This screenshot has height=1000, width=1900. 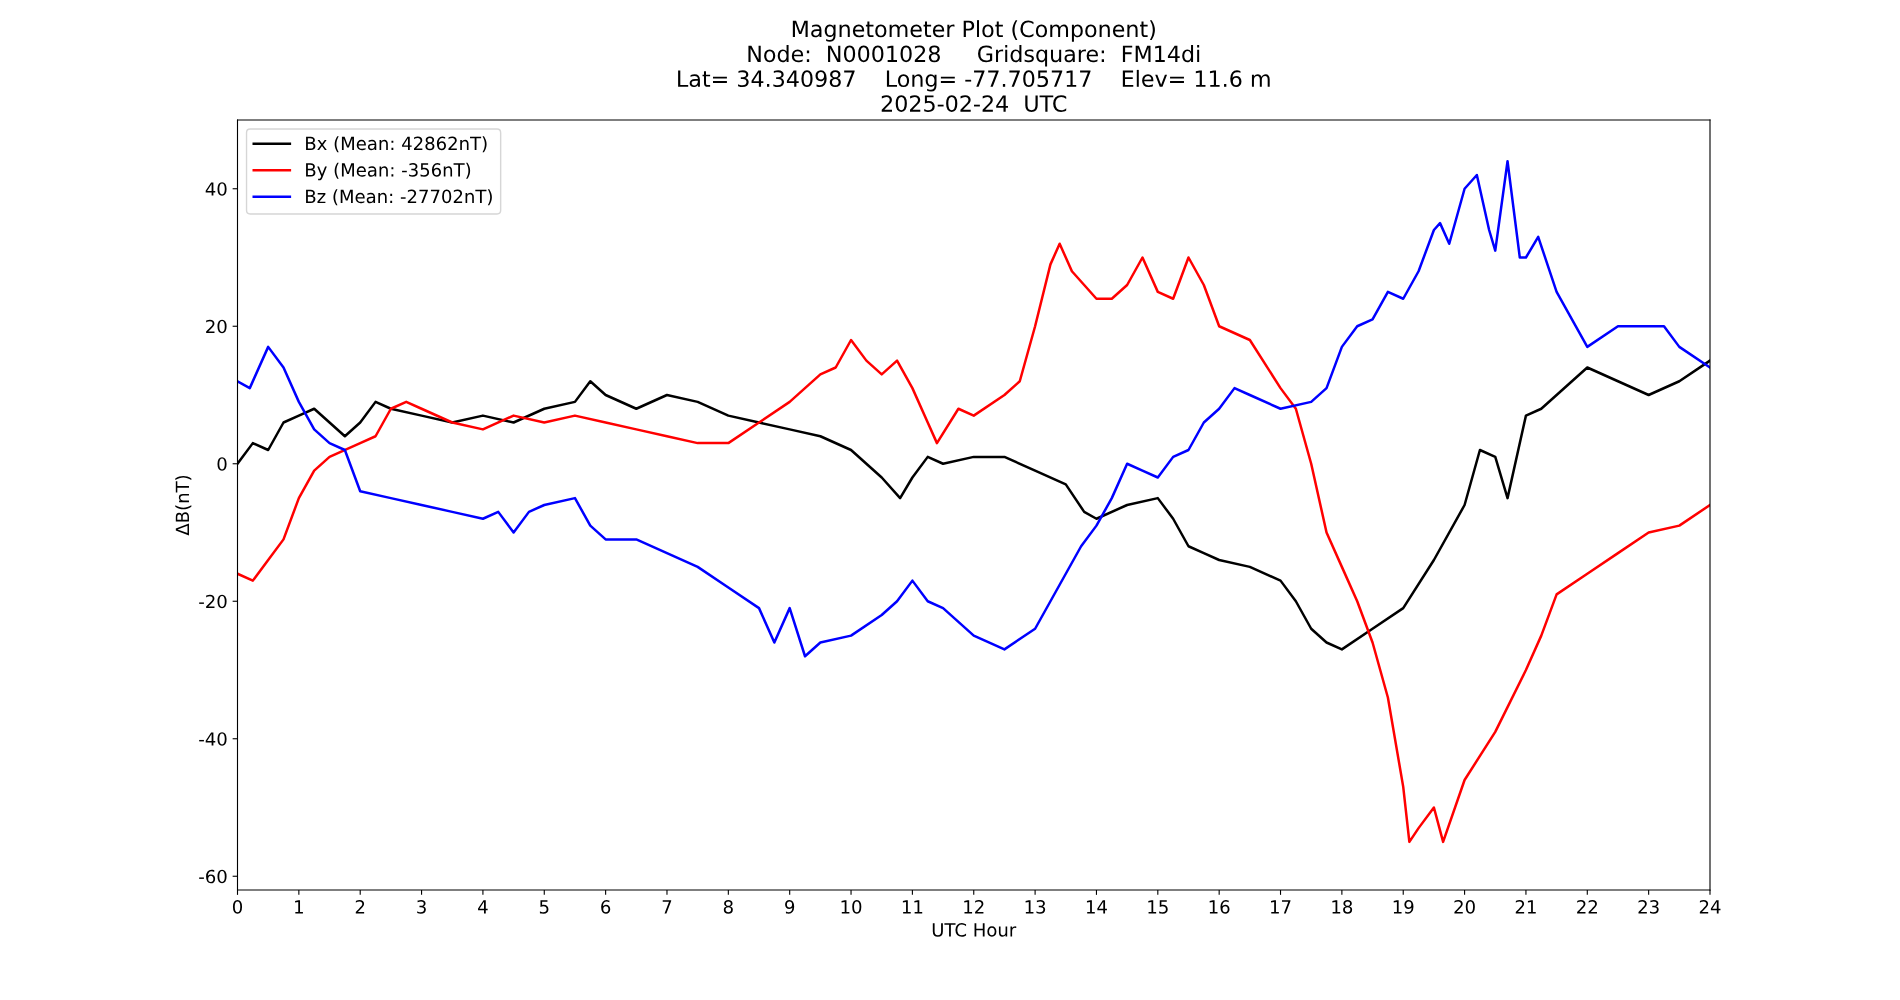 I want to click on y-tick-label: -40, so click(x=213, y=739).